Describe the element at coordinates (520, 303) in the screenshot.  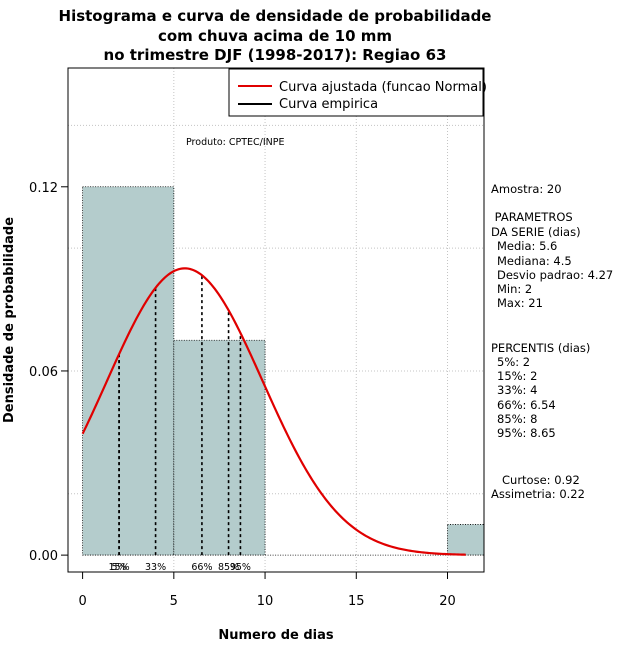
I see `stat-max: Max: 21` at that location.